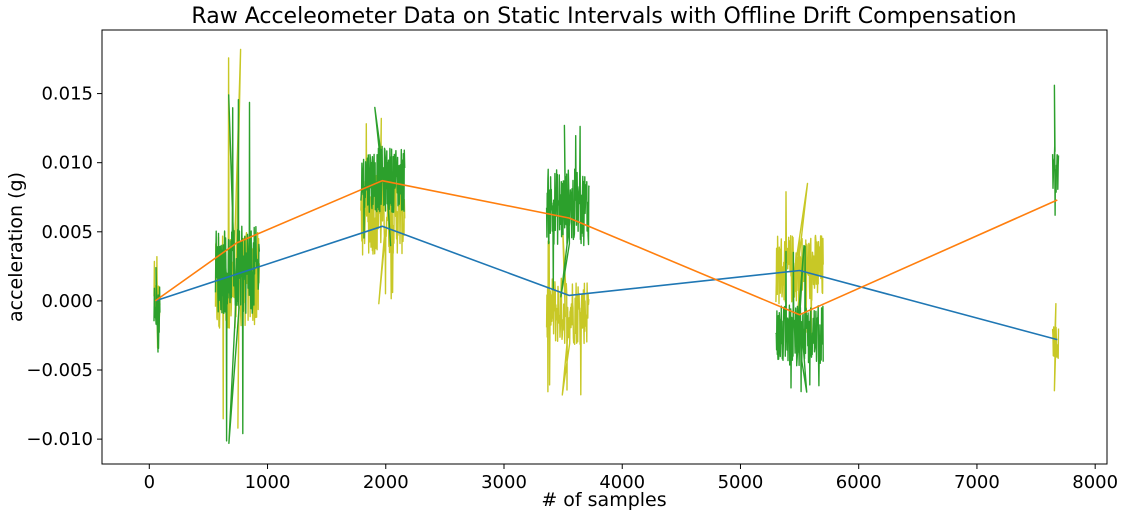 The image size is (1126, 518). I want to click on y-tick-label: 0.000, so click(67, 301).